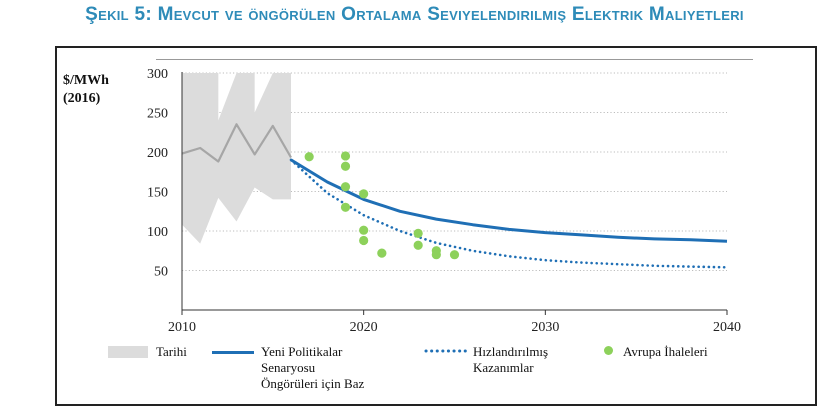  I want to click on x-tick-label-2030: 2030, so click(545, 327).